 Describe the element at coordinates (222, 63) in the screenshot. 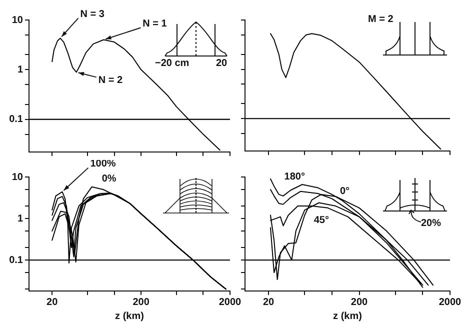

I see `annotation: 20` at that location.